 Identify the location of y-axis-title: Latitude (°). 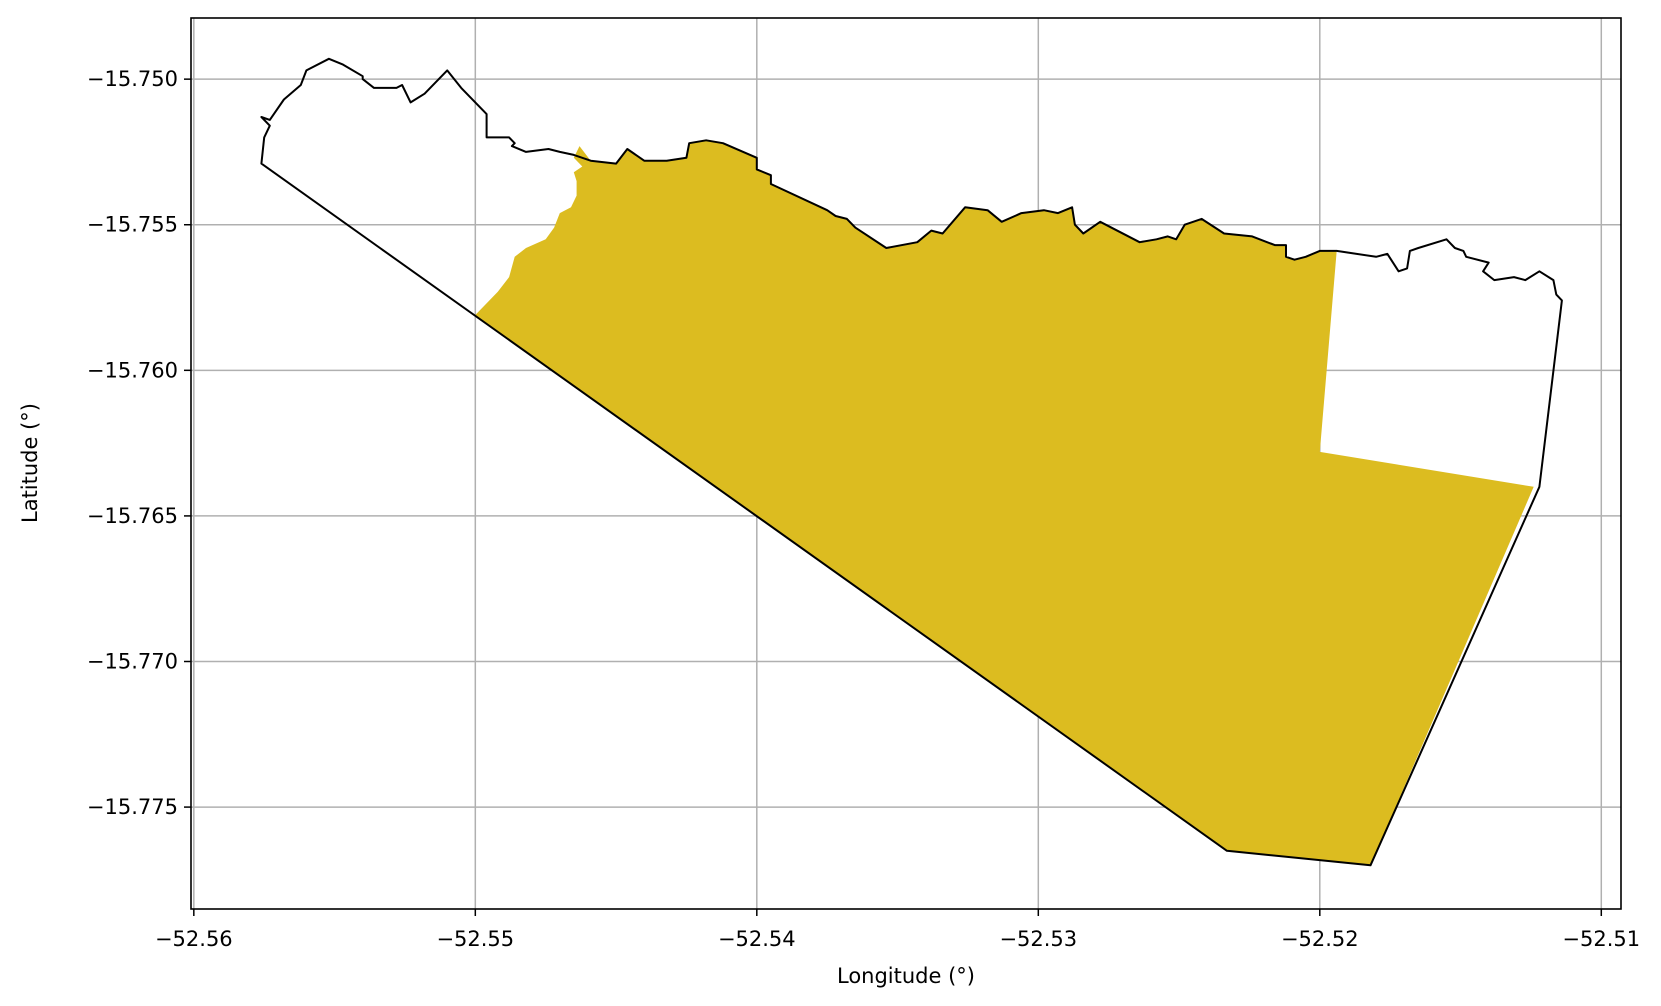
(30, 463).